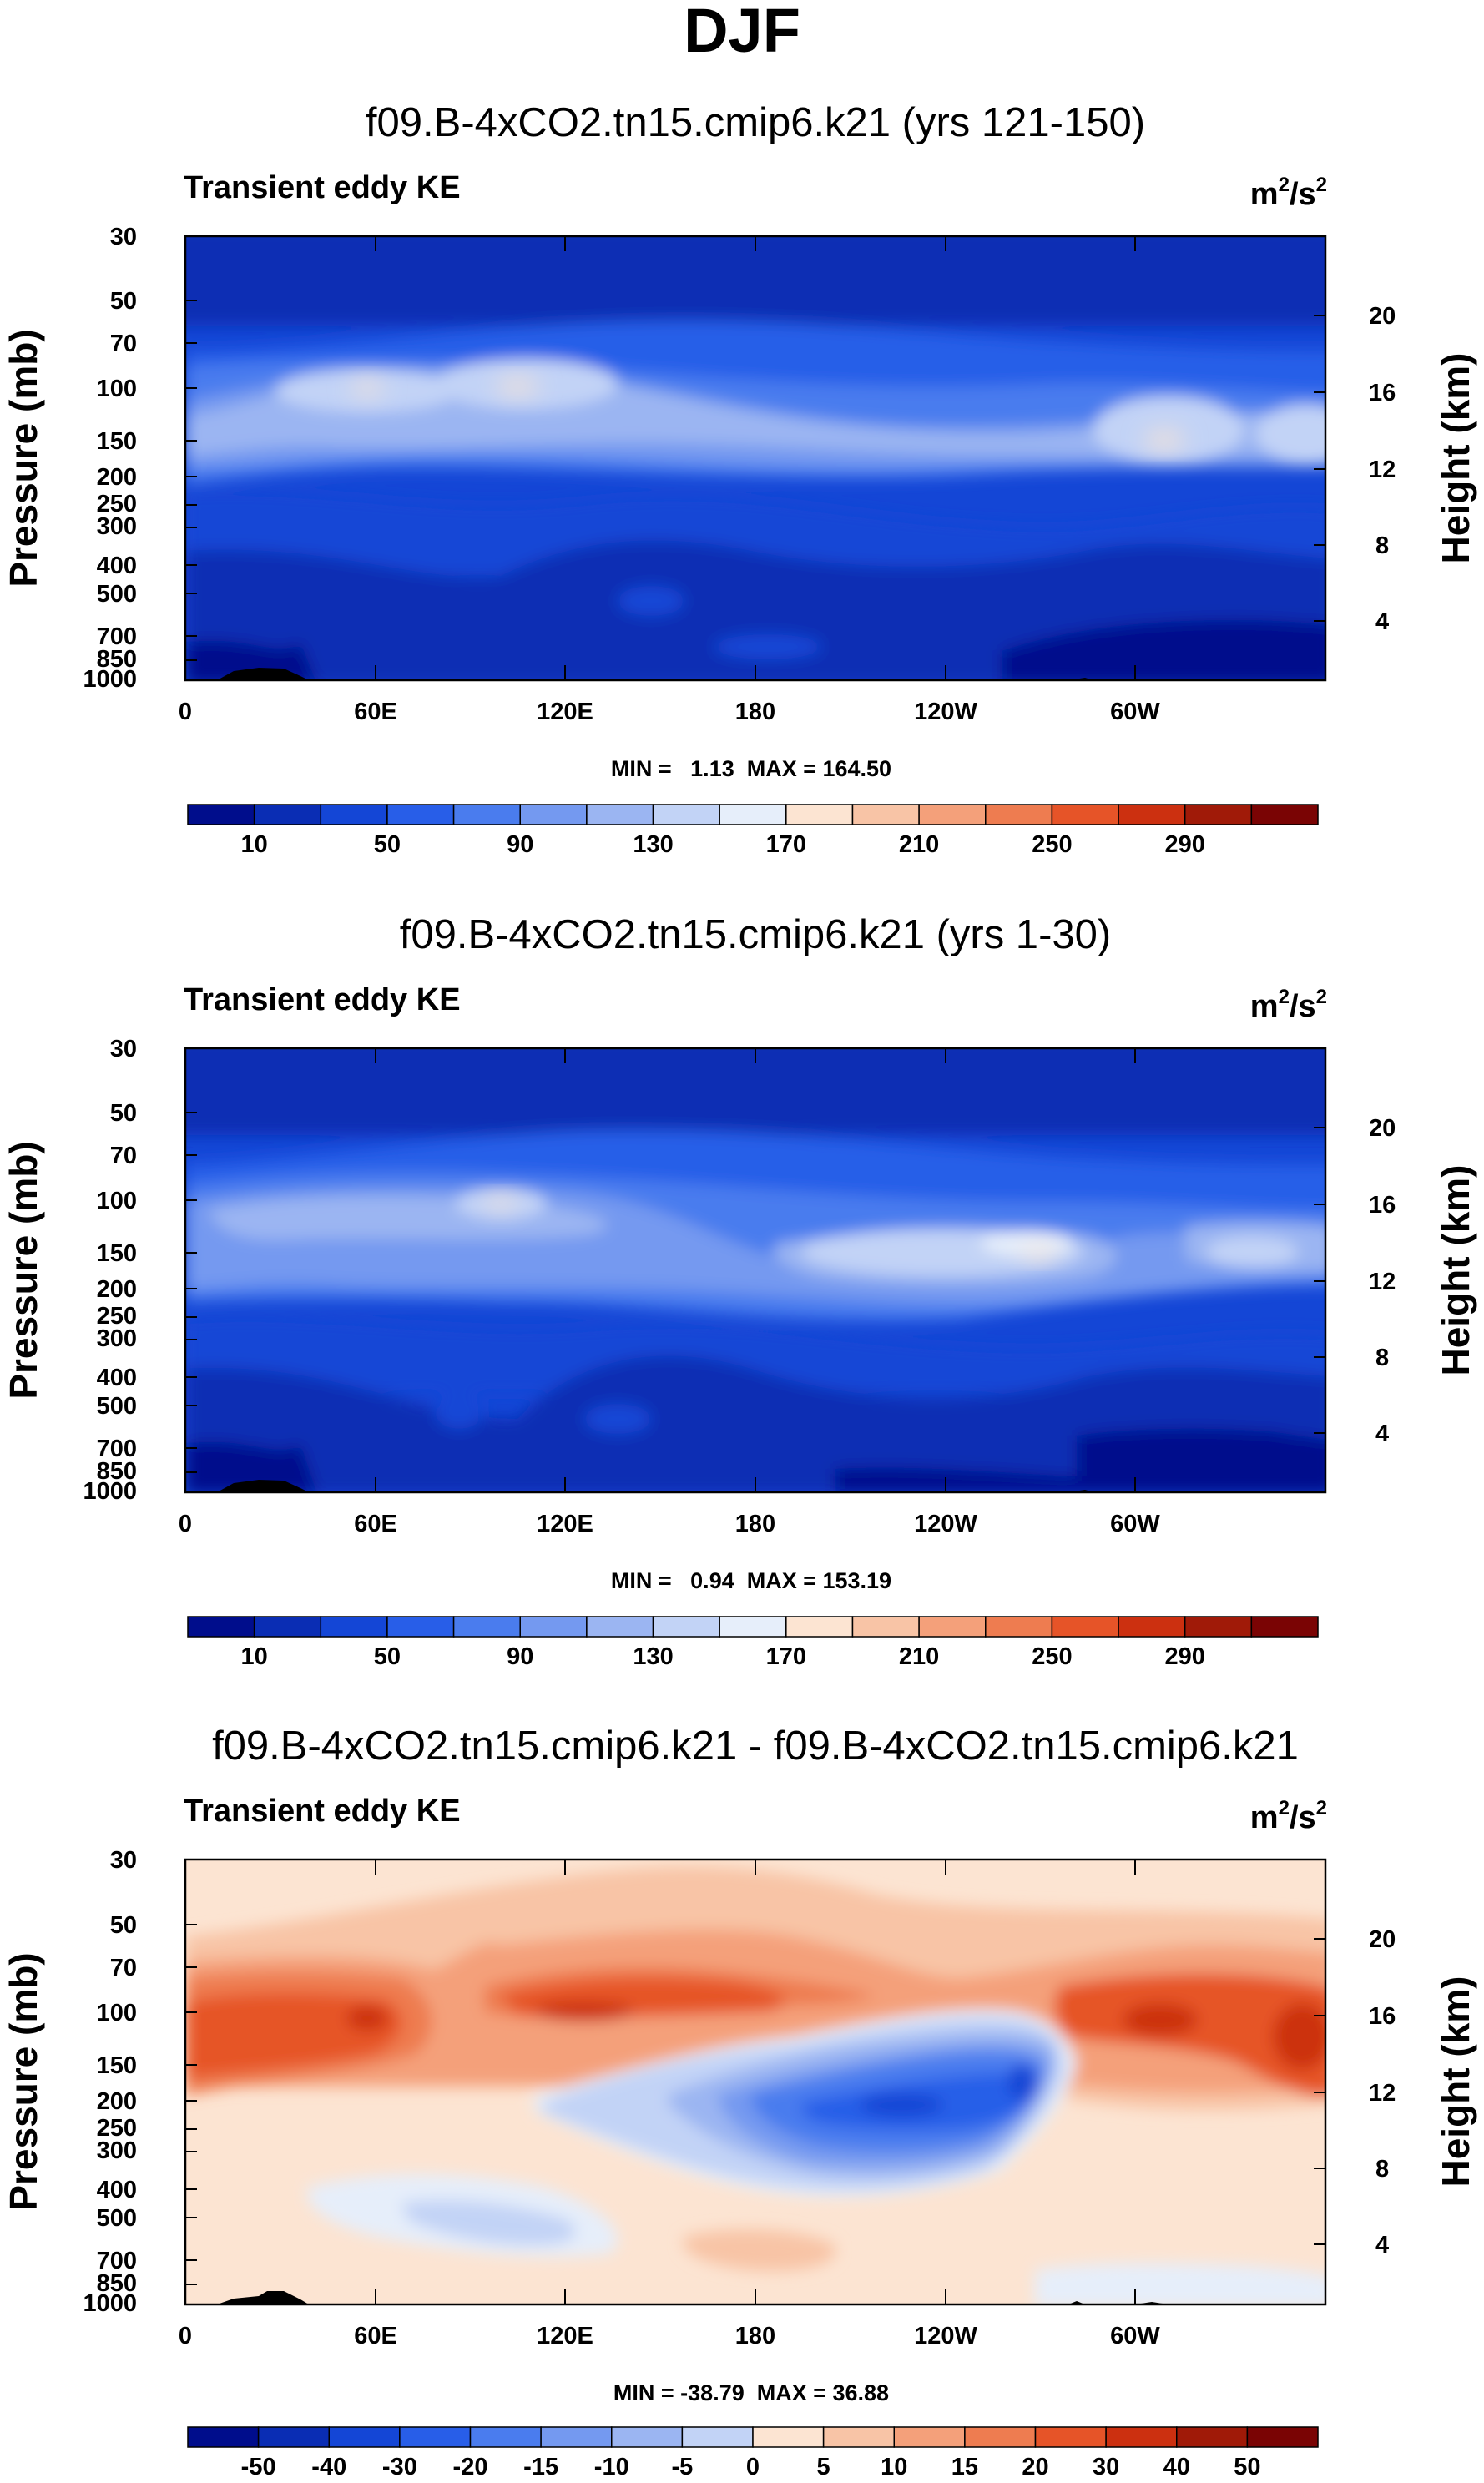 Image resolution: width=1484 pixels, height=2483 pixels. Describe the element at coordinates (117, 2150) in the screenshot. I see `pressure-label: 300` at that location.